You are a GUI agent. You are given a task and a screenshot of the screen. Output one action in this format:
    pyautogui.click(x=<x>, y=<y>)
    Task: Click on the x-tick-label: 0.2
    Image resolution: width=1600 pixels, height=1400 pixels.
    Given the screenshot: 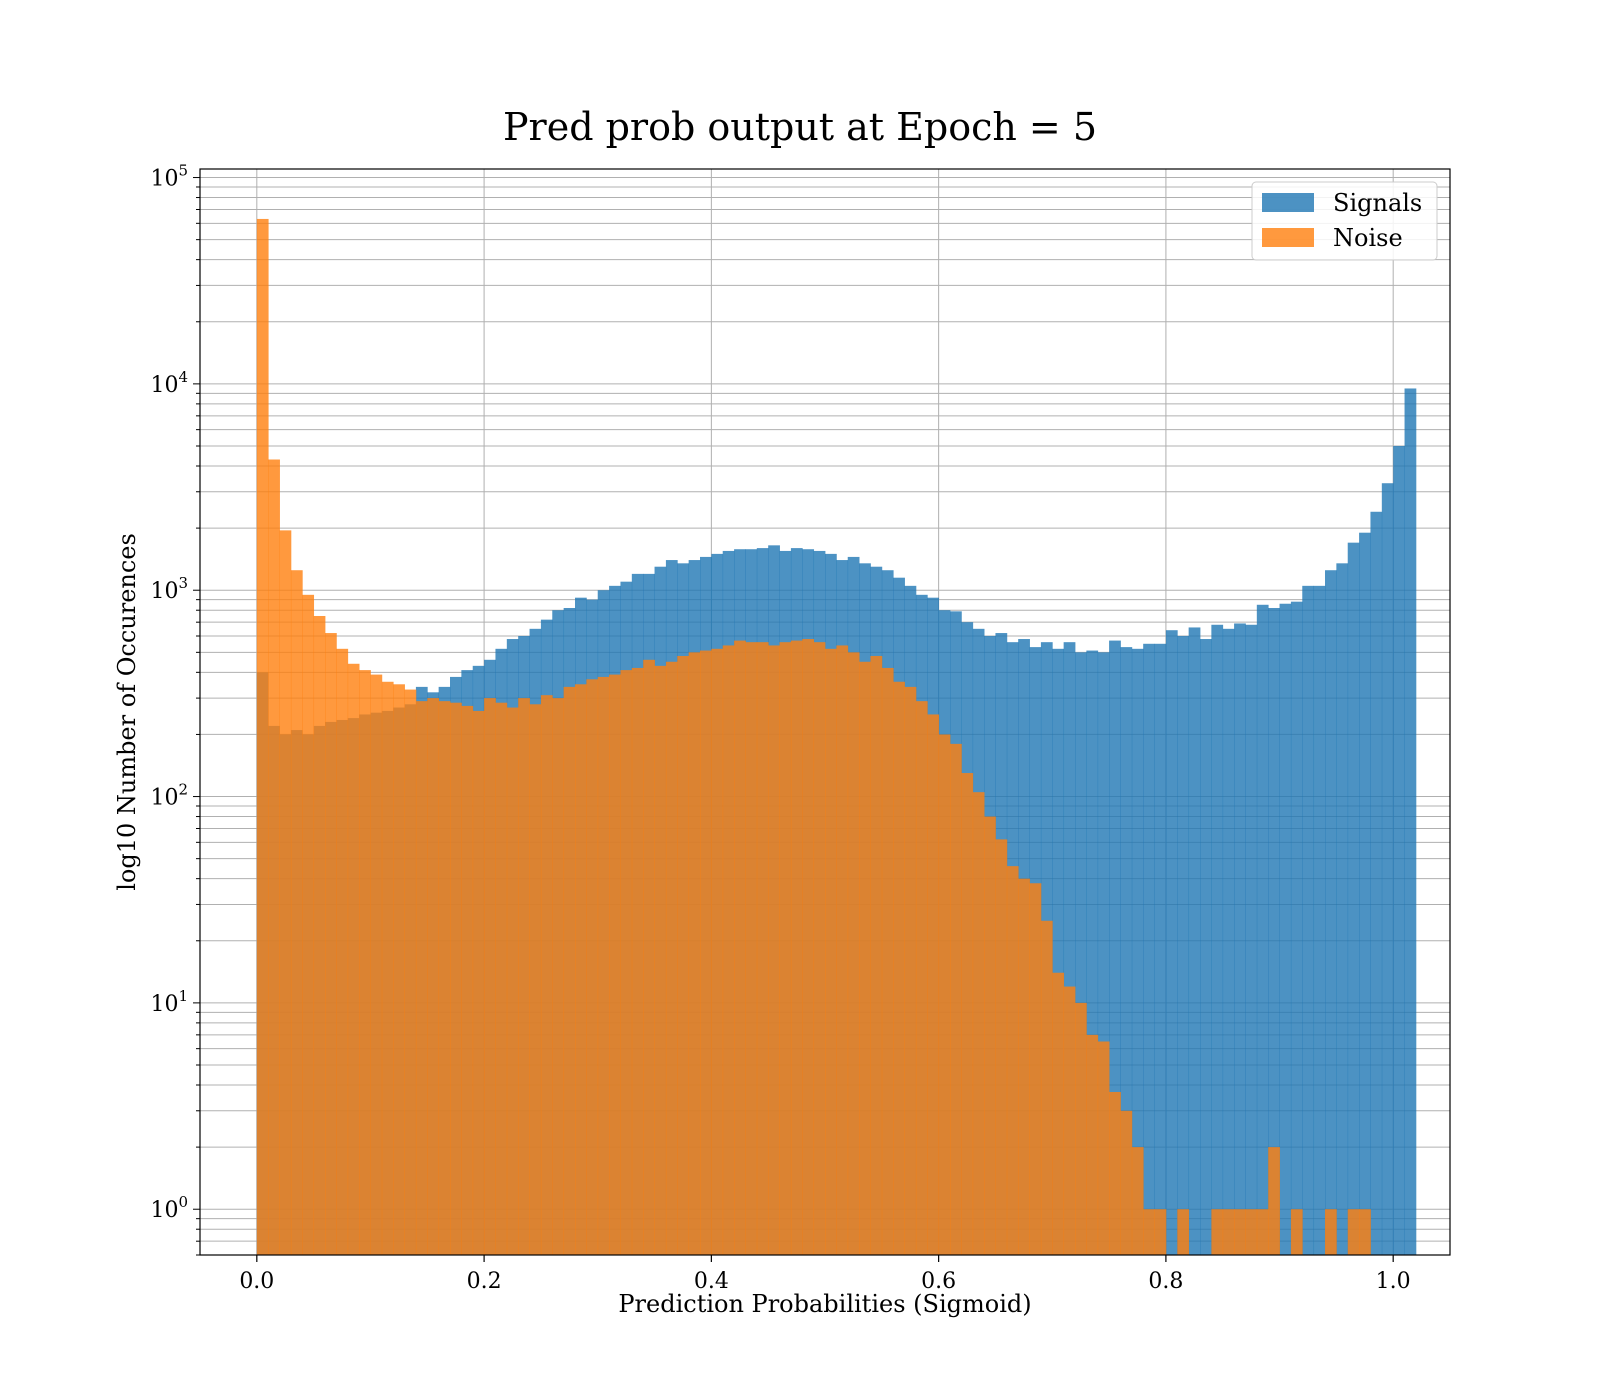 What is the action you would take?
    pyautogui.click(x=484, y=1281)
    